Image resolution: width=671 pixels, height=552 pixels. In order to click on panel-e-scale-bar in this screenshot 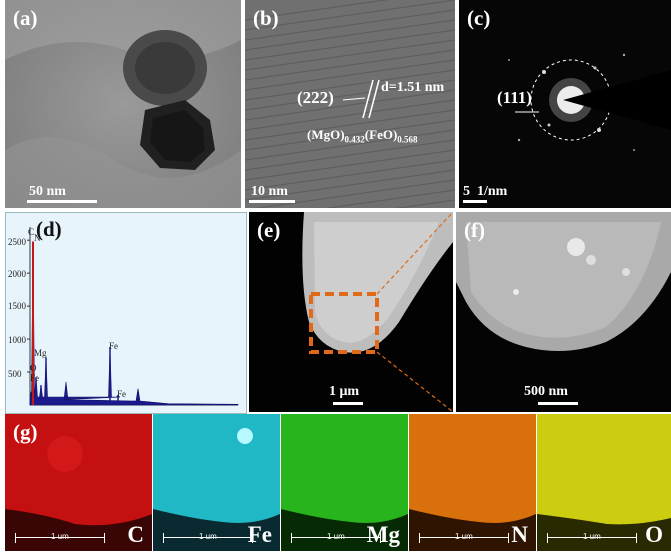, I will do `click(348, 403)`.